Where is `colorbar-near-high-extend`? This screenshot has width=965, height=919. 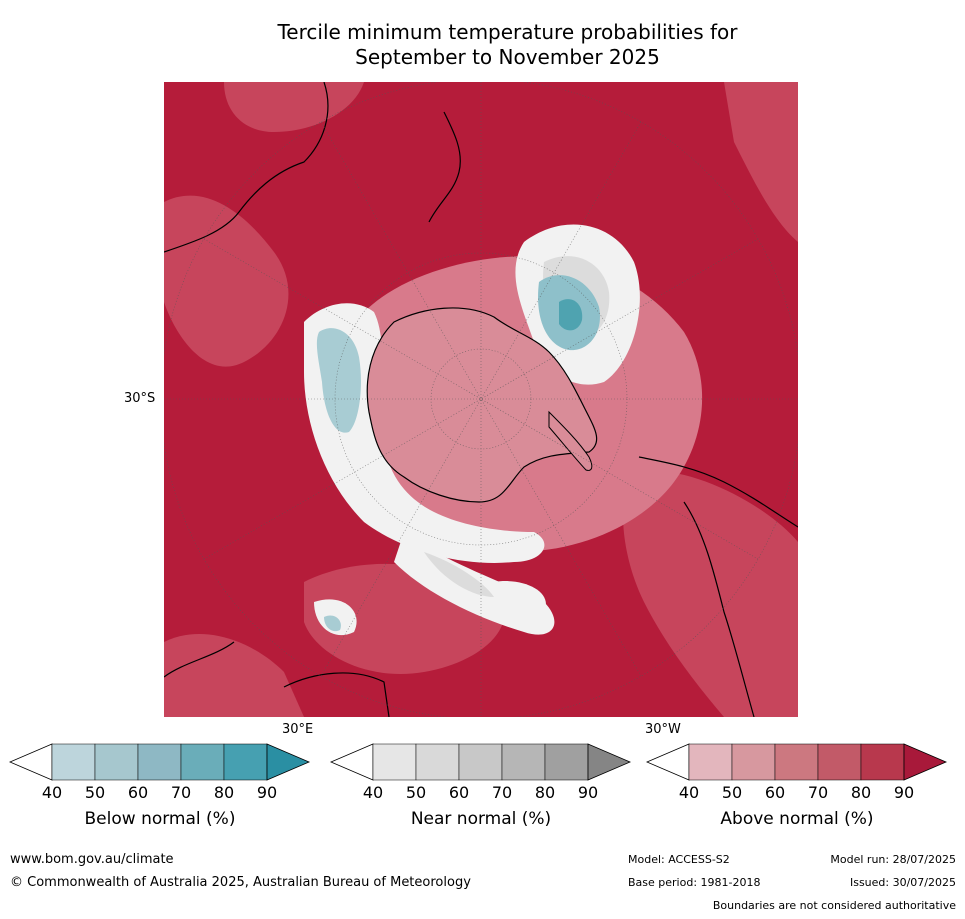 colorbar-near-high-extend is located at coordinates (609, 762).